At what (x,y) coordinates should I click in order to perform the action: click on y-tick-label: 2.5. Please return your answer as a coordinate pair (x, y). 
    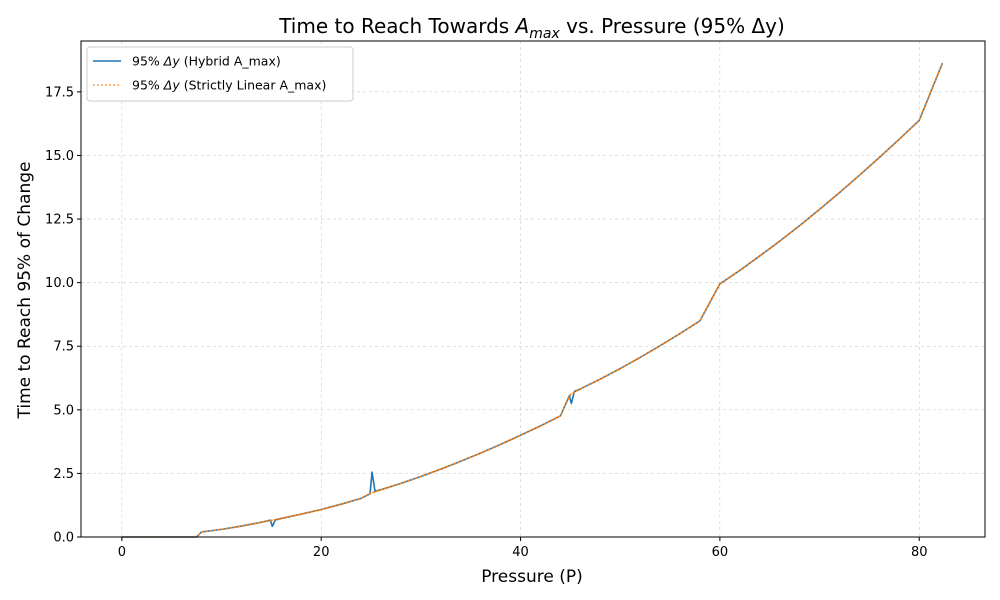
    Looking at the image, I should click on (63, 474).